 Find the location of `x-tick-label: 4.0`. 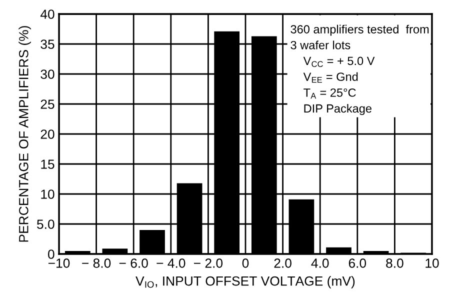

x-tick-label: 4.0 is located at coordinates (320, 263).